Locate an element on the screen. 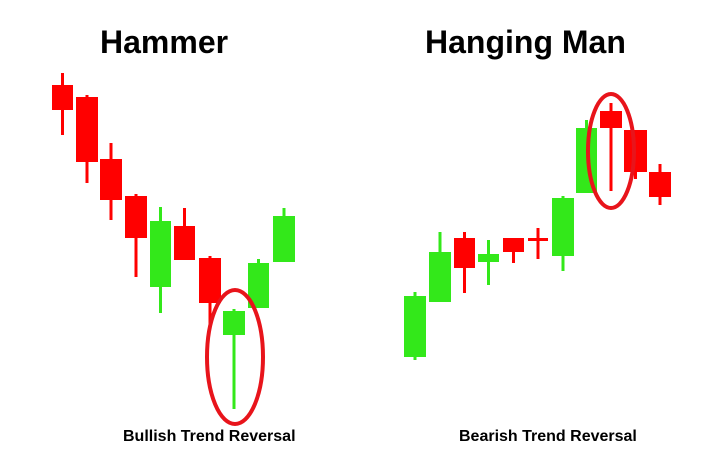 This screenshot has width=726, height=460. hanging-man-title: Hanging Man is located at coordinates (525, 42).